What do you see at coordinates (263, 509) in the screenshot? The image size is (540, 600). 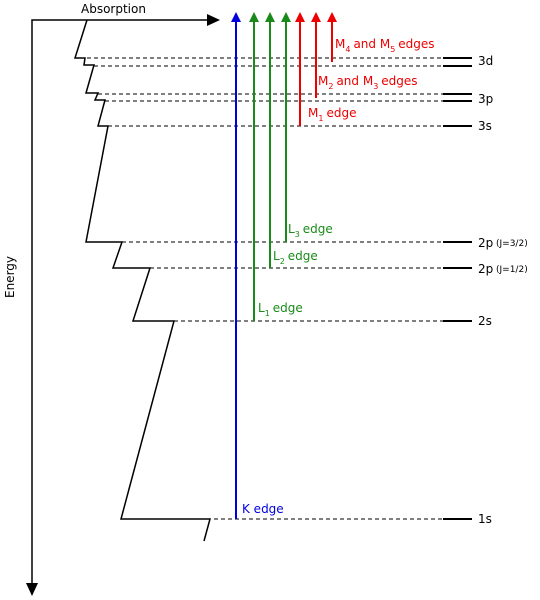 I see `k-edge-label: K edge` at bounding box center [263, 509].